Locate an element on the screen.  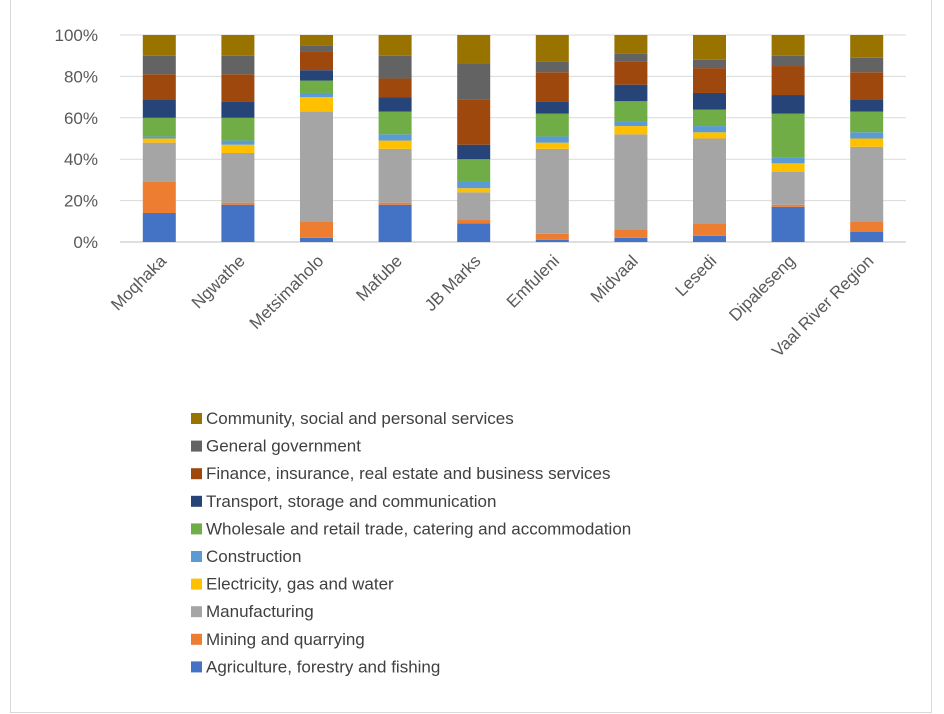
legend-label: Electricity, gas and water is located at coordinates (300, 584).